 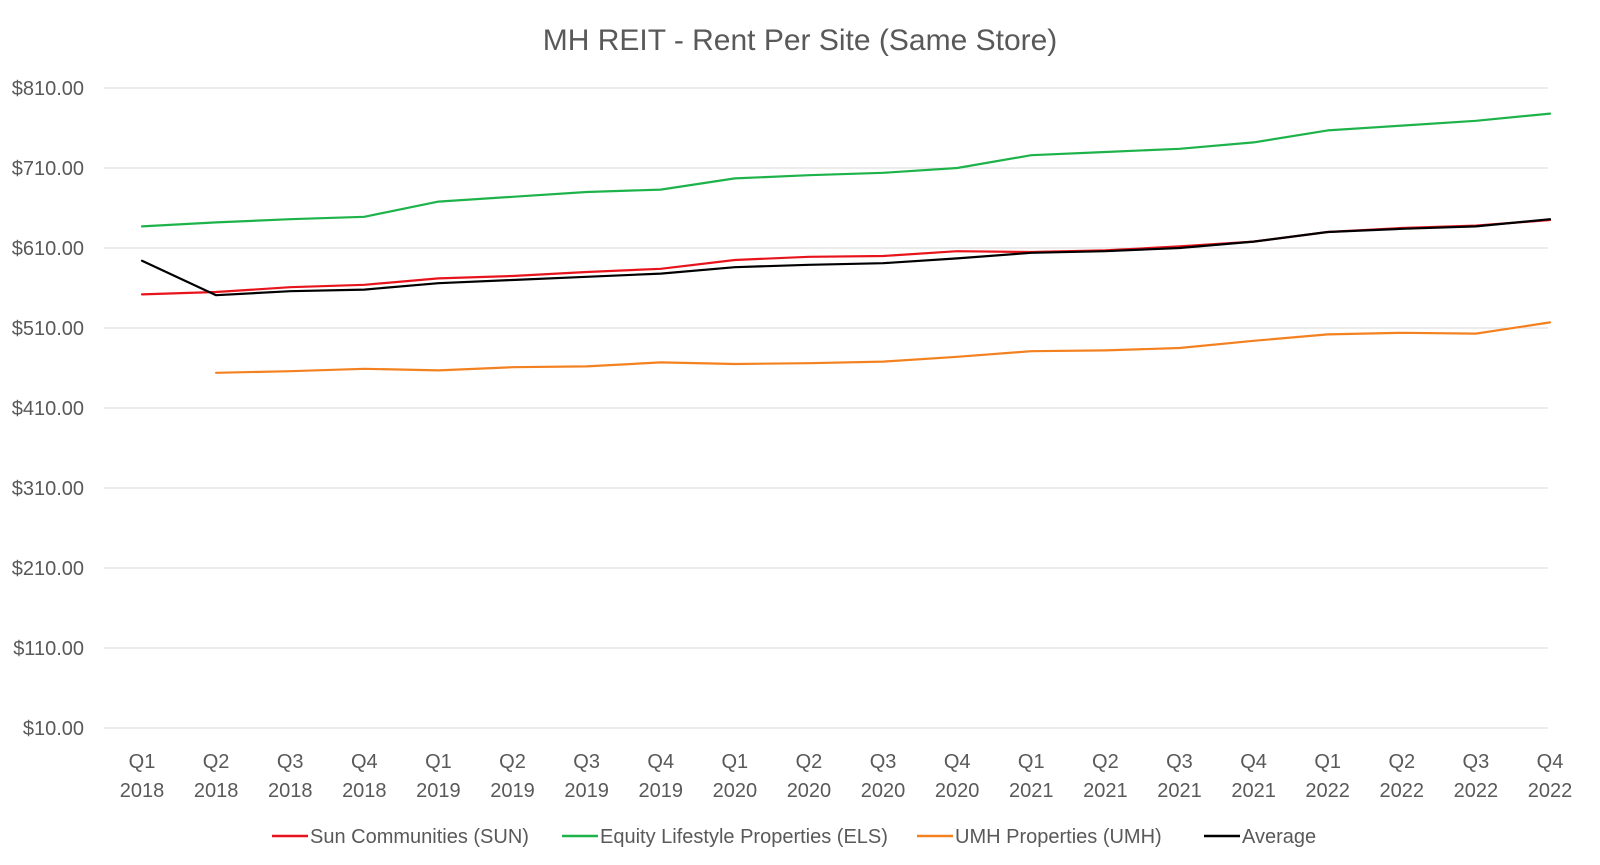 What do you see at coordinates (1279, 837) in the screenshot?
I see `legend-label: Average` at bounding box center [1279, 837].